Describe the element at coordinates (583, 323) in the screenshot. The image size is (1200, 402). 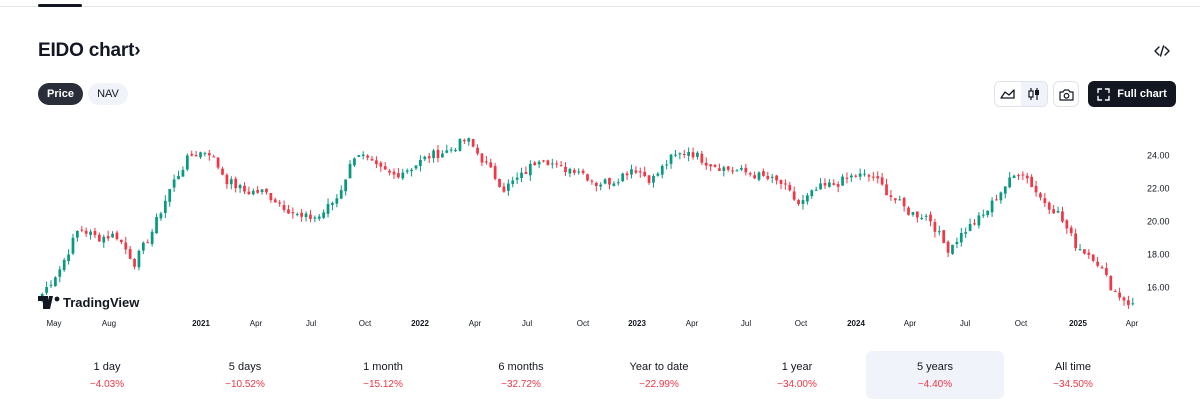
I see `x-tick-label: Oct` at that location.